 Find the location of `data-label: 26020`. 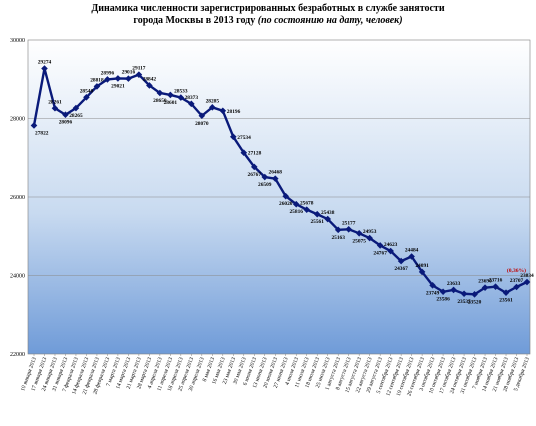

data-label: 26020 is located at coordinates (286, 204).